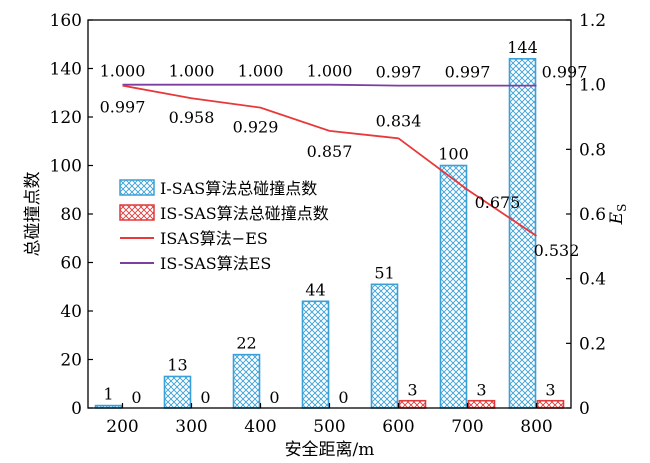 This screenshot has width=650, height=463. Describe the element at coordinates (412, 390) in the screenshot. I see `bar-label-is-sas-600: 3` at that location.